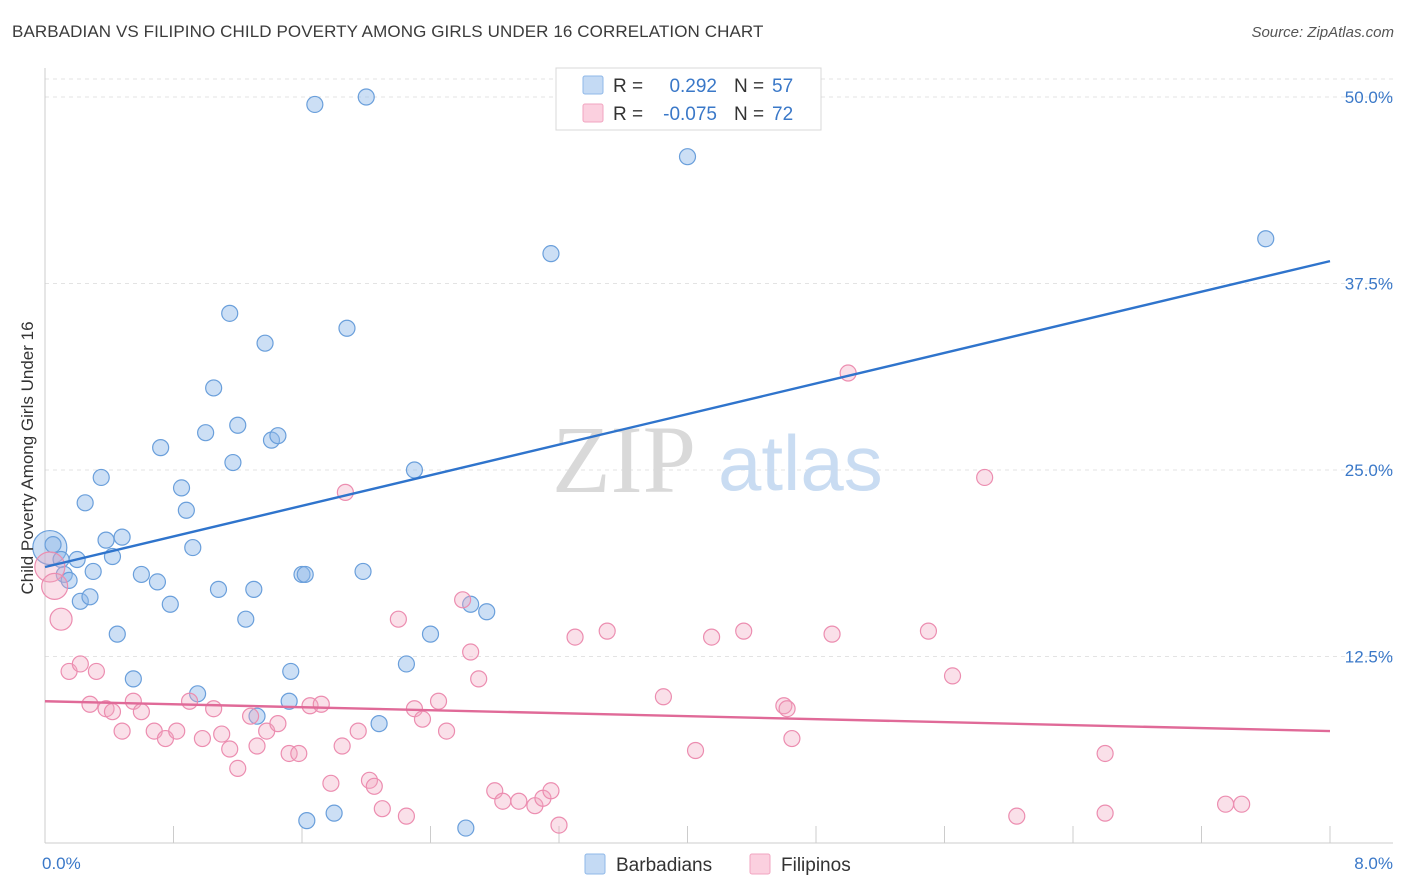 The width and height of the screenshot is (1406, 892). I want to click on bottom-legend-swatch-barbadians, so click(595, 864).